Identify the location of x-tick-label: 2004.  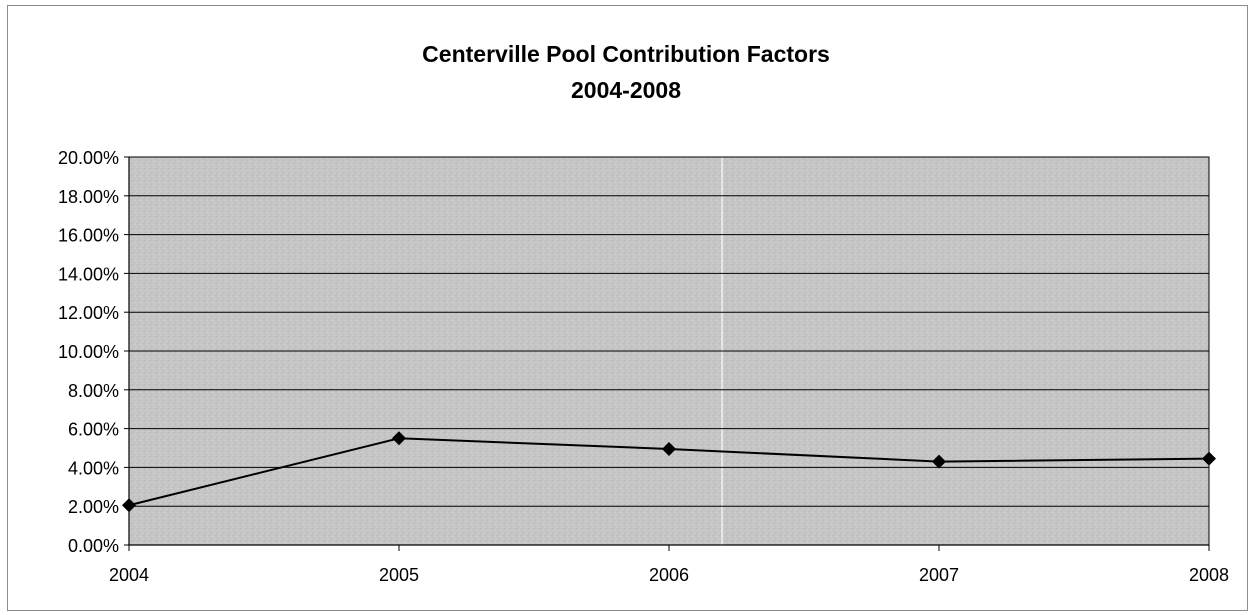
(129, 575).